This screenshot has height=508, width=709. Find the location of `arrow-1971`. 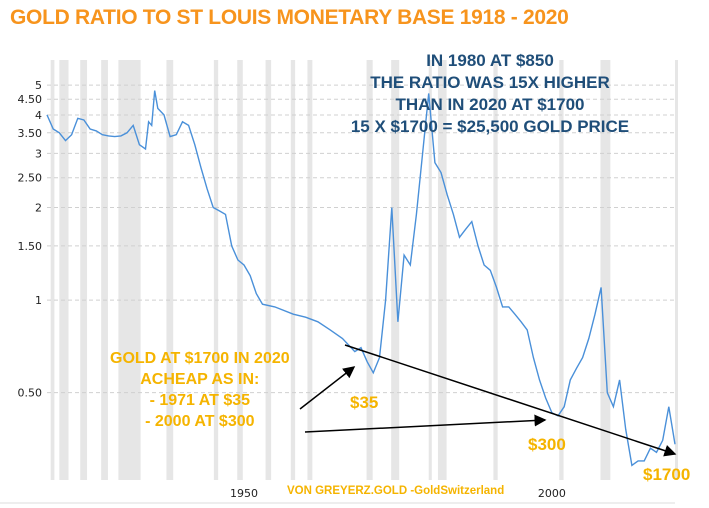

arrow-1971 is located at coordinates (327, 388).